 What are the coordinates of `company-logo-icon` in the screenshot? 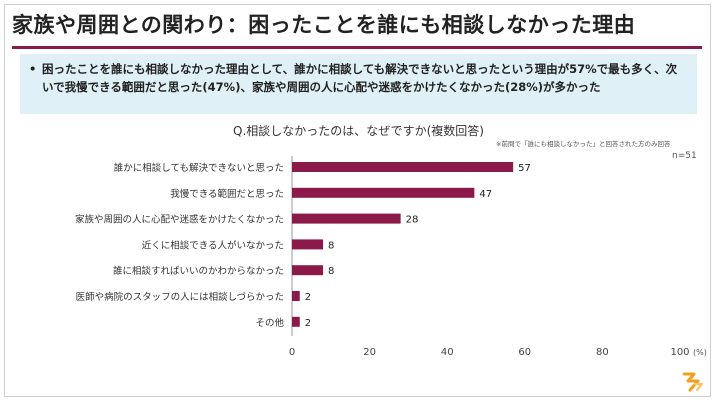 It's located at (693, 382).